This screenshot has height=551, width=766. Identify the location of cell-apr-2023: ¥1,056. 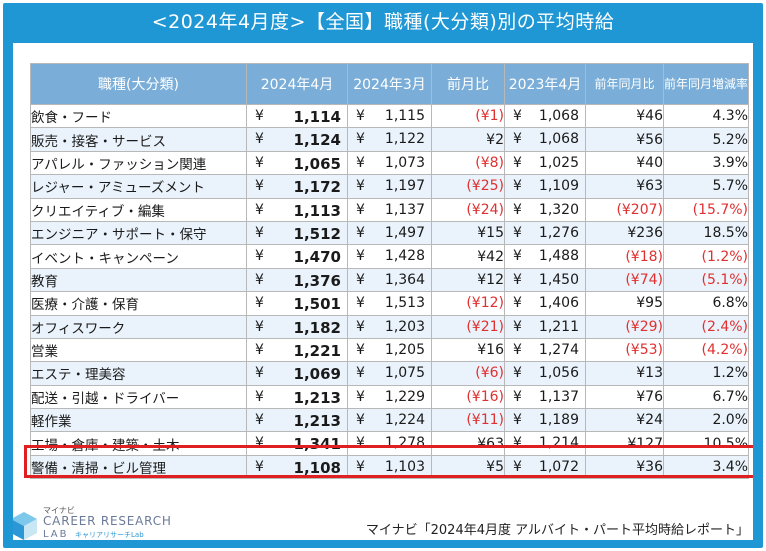
(545, 373).